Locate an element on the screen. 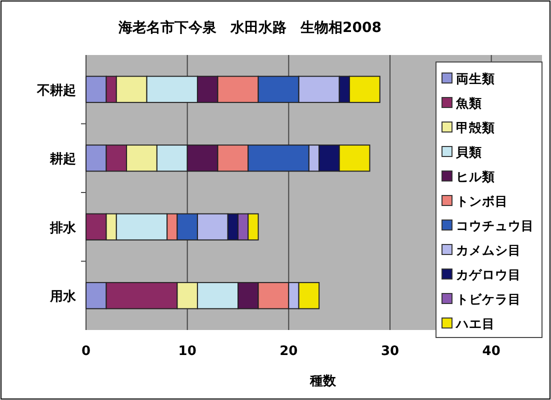 Image resolution: width=551 pixels, height=400 pixels. x-tick-label: 0 is located at coordinates (86, 351).